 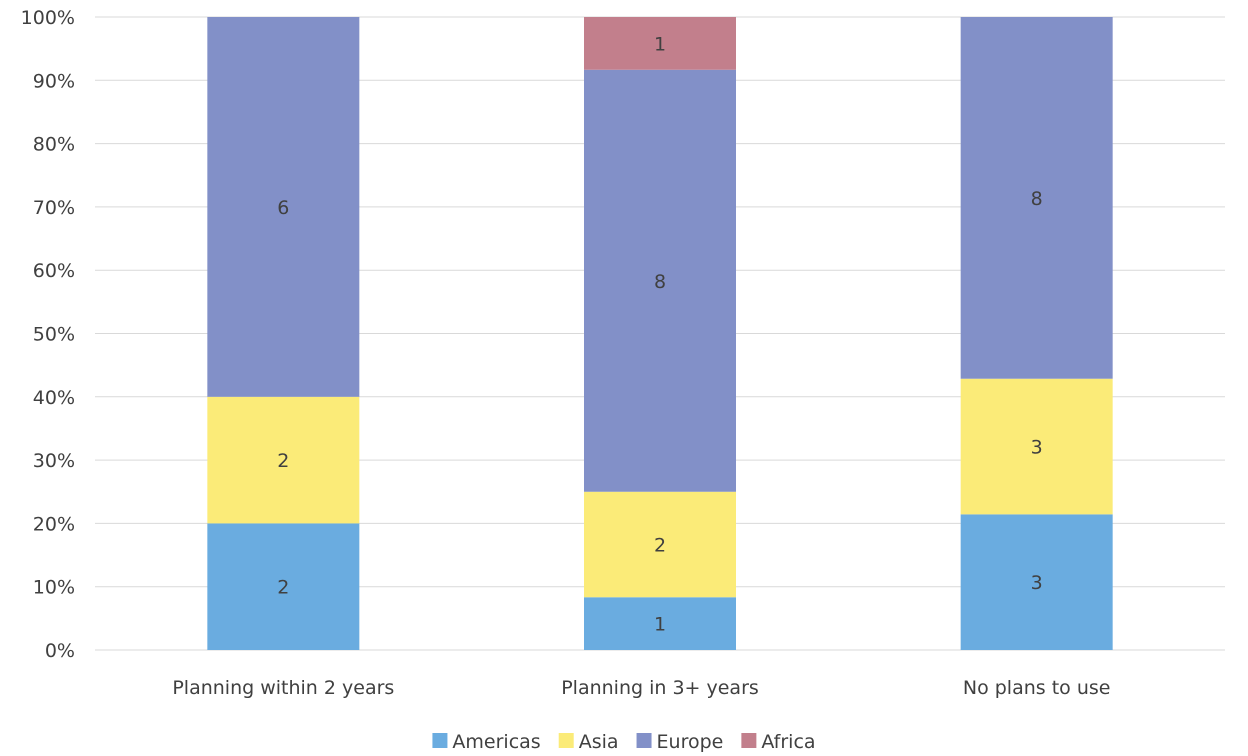 What do you see at coordinates (788, 742) in the screenshot?
I see `legend-label: Africa` at bounding box center [788, 742].